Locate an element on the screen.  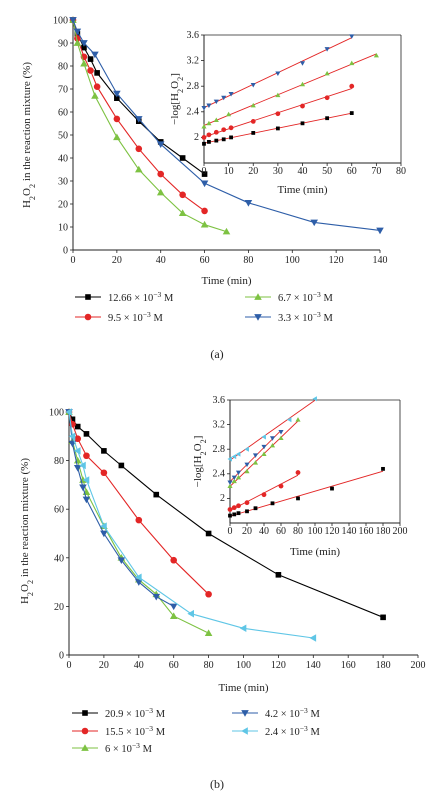
legend-entry: 20.9 × 10−3 M is located at coordinates (119, 713).